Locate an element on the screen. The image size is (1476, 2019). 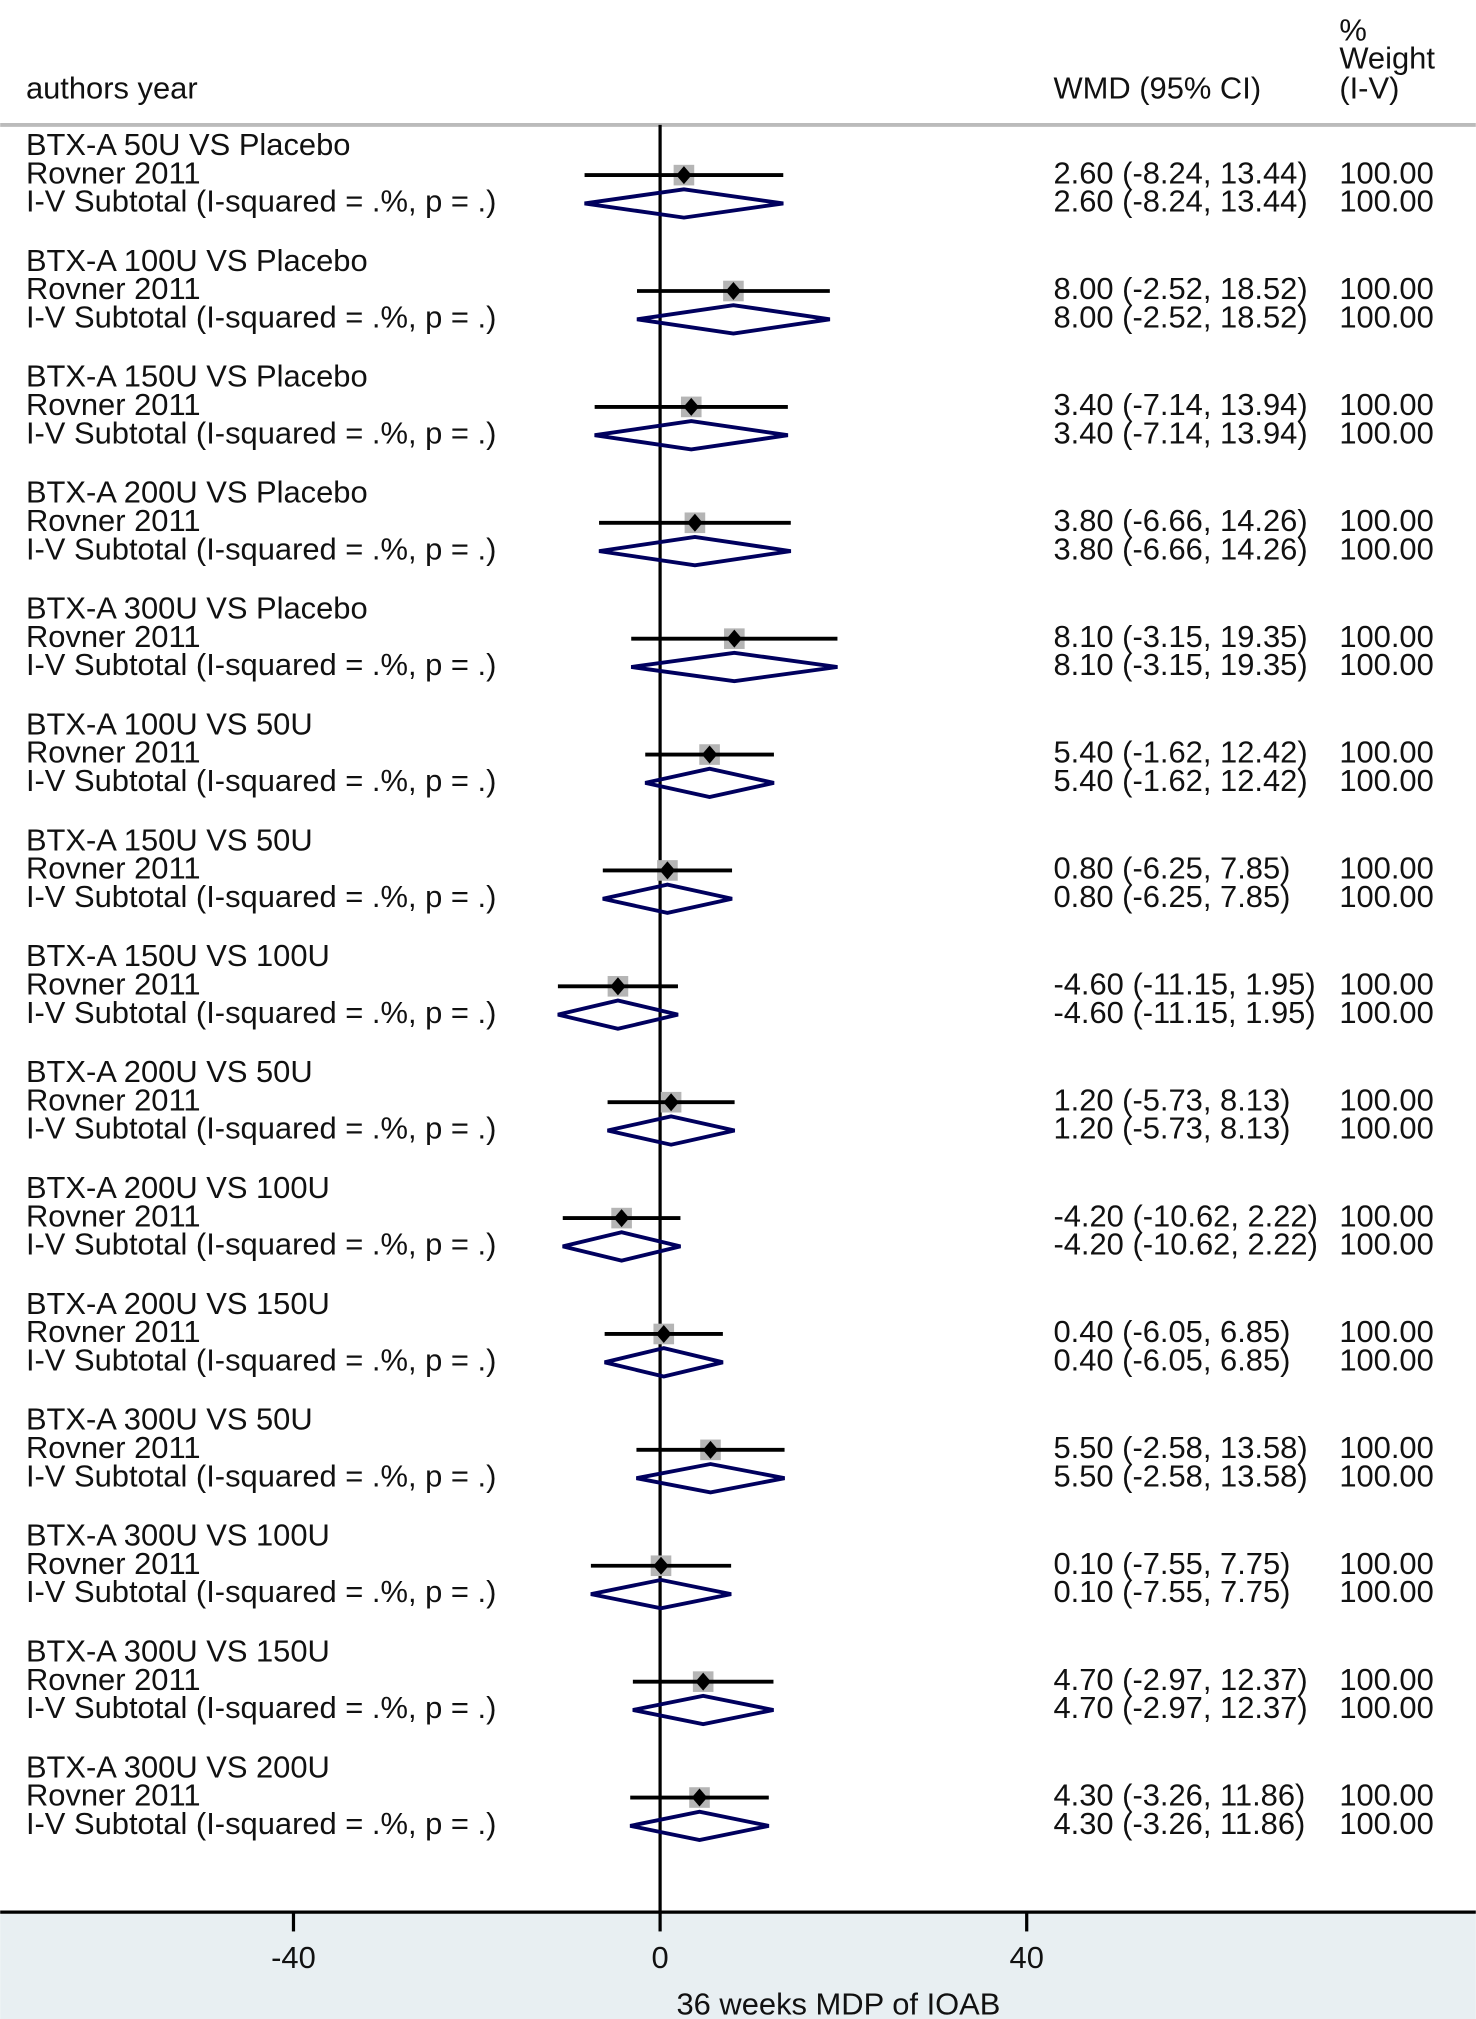
group-label: BTX-A 300U VS 150U is located at coordinates (178, 1650).